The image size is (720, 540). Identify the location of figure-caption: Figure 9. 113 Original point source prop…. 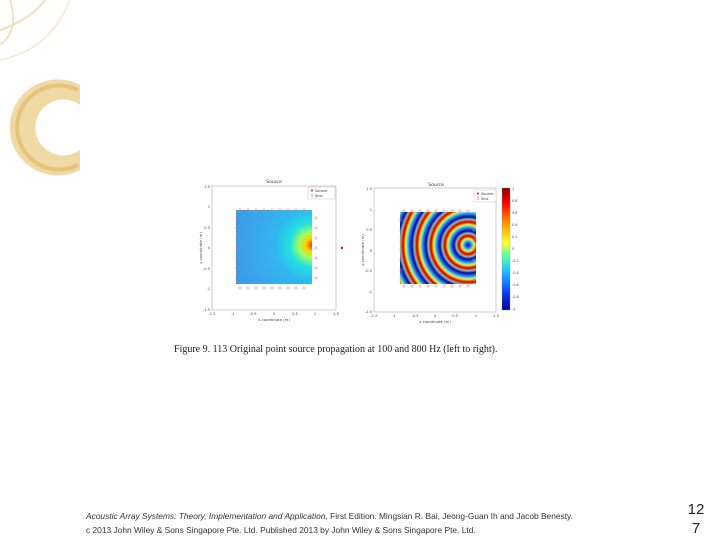
(336, 349).